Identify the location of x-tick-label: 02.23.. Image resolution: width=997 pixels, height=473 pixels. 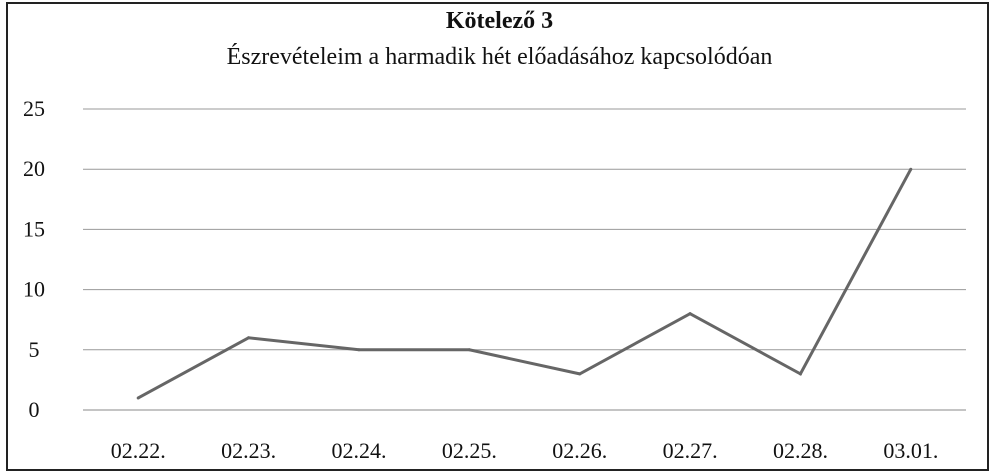
(248, 450).